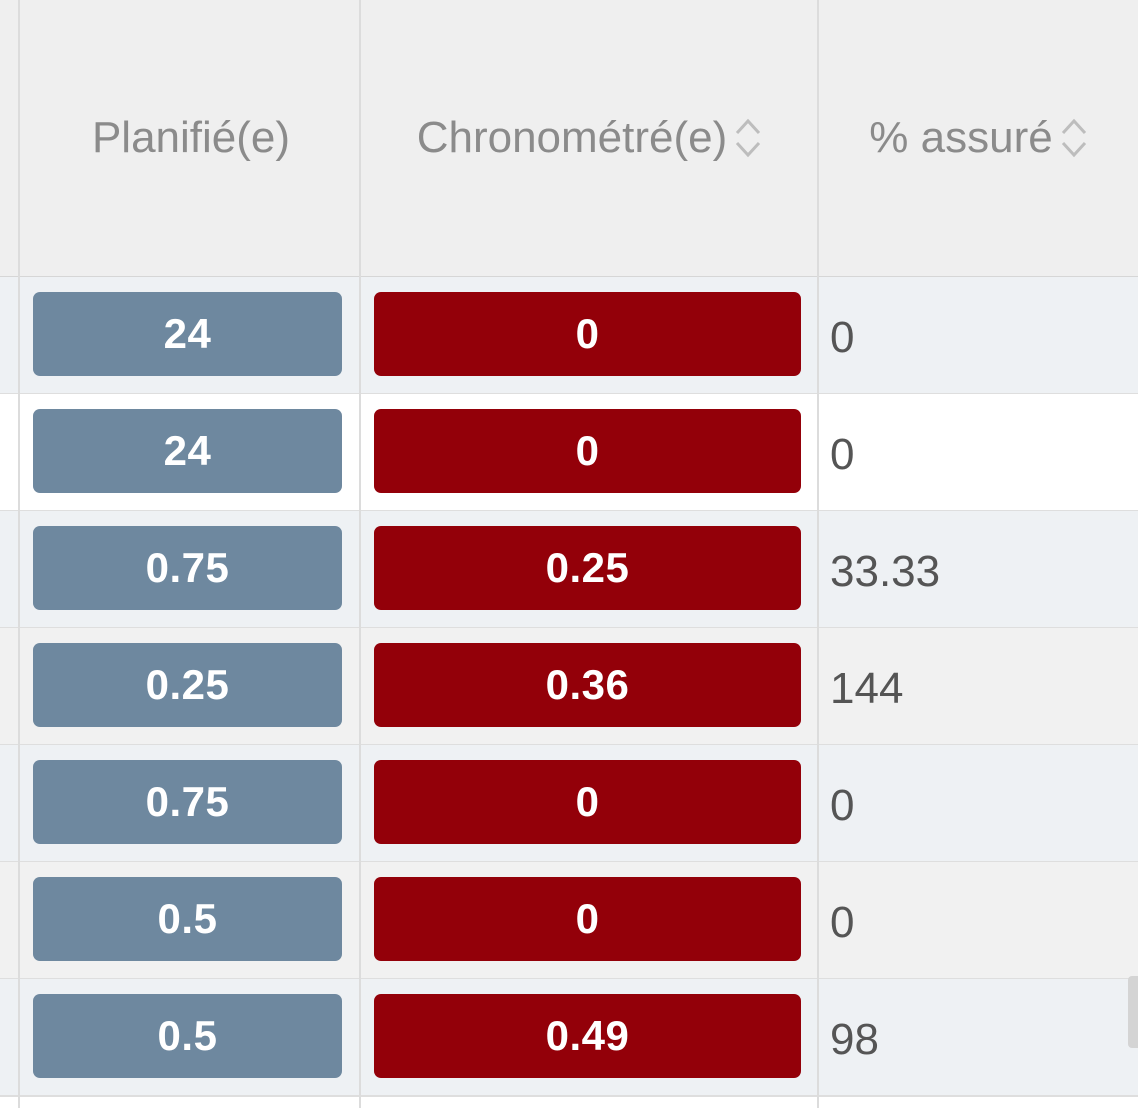 This screenshot has width=1138, height=1108. What do you see at coordinates (587, 568) in the screenshot?
I see `timed-badge: 0.25` at bounding box center [587, 568].